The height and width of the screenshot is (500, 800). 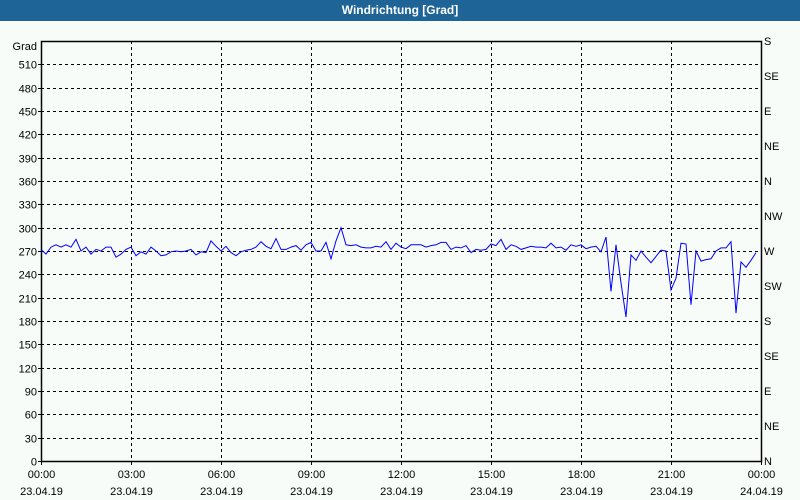 What do you see at coordinates (402, 475) in the screenshot?
I see `x-tick-time: 12:00` at bounding box center [402, 475].